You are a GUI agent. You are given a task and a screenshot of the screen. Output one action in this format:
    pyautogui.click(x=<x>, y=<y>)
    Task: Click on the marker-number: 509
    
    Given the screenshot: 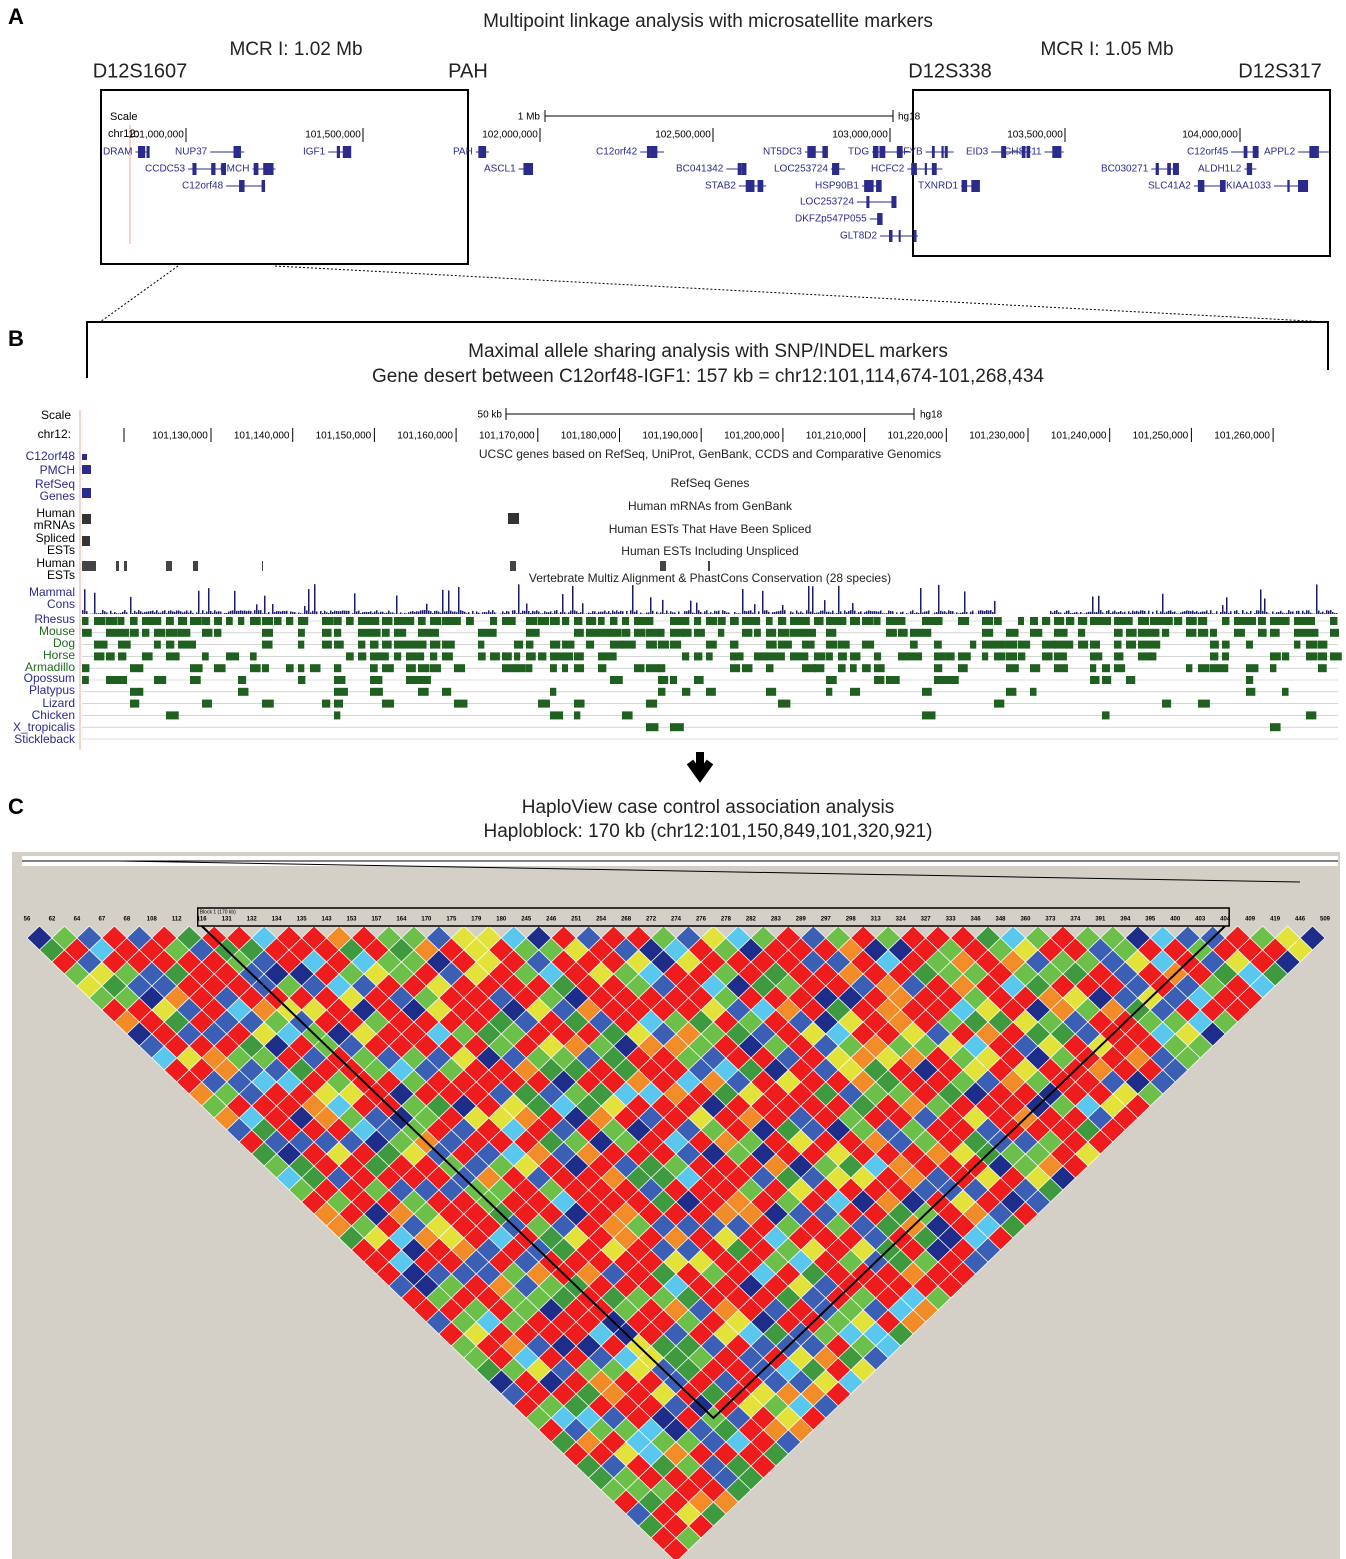 What is the action you would take?
    pyautogui.click(x=1325, y=920)
    